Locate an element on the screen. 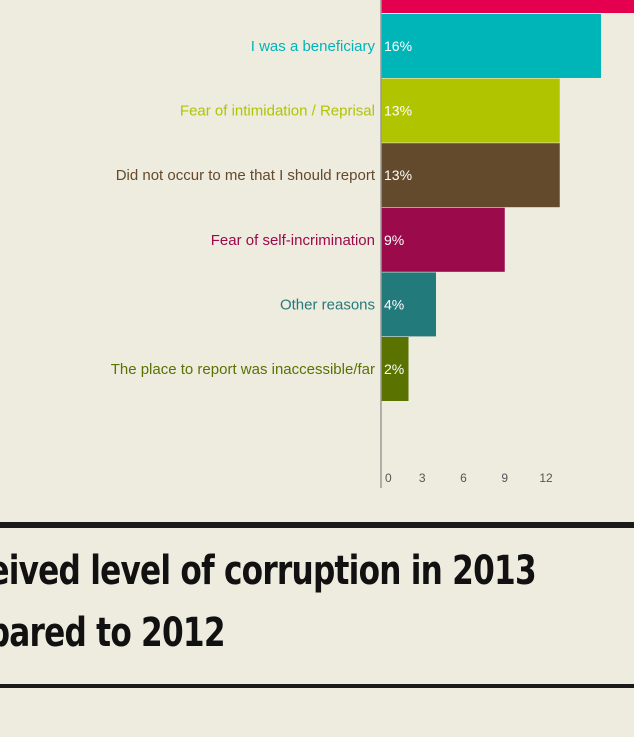 This screenshot has height=737, width=634. value-label: 2% is located at coordinates (394, 369).